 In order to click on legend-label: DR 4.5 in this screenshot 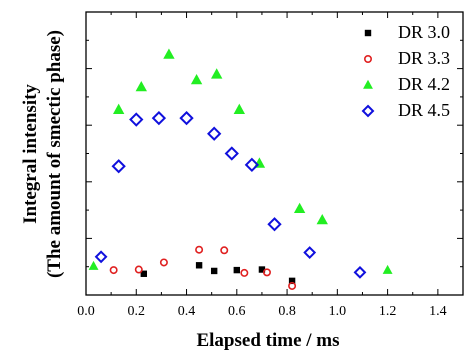, I will do `click(424, 110)`.